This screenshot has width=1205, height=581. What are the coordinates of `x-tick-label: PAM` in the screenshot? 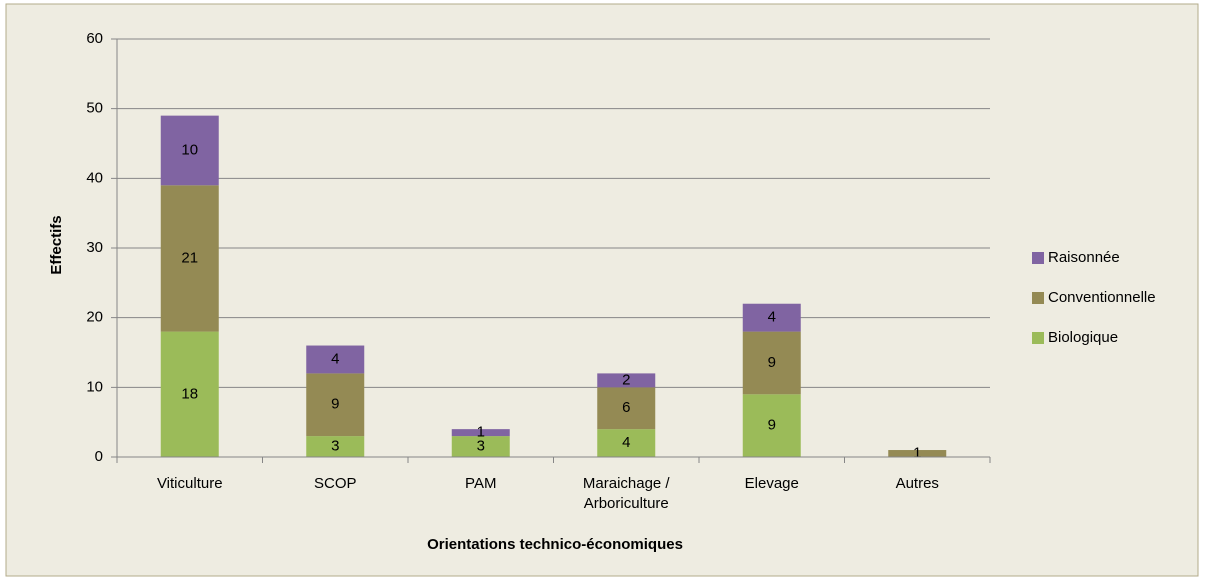 It's located at (481, 483).